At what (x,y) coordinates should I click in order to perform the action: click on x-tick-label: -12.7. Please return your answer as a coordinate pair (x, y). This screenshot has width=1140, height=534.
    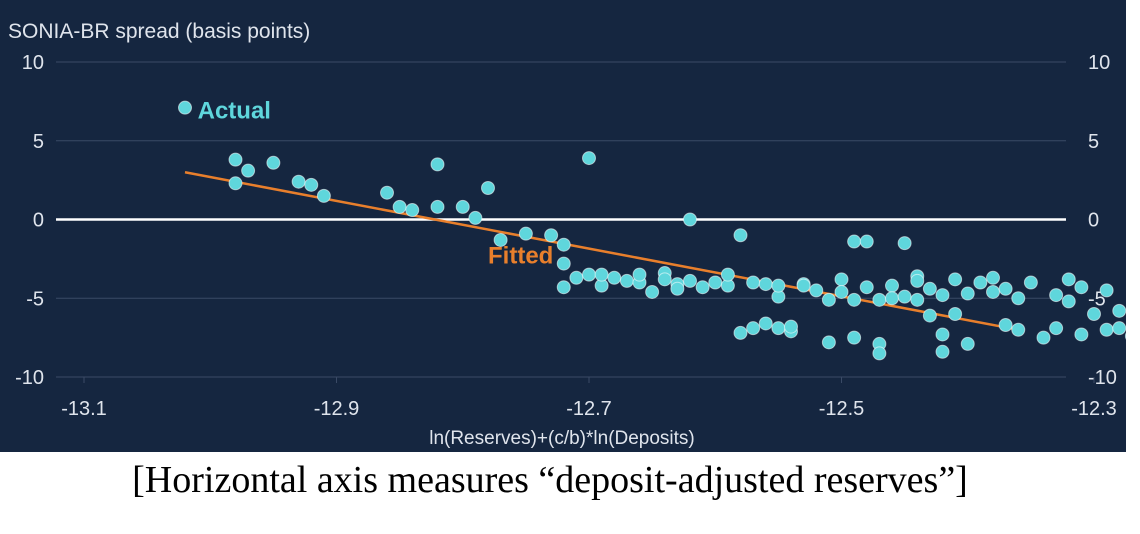
    Looking at the image, I should click on (589, 409).